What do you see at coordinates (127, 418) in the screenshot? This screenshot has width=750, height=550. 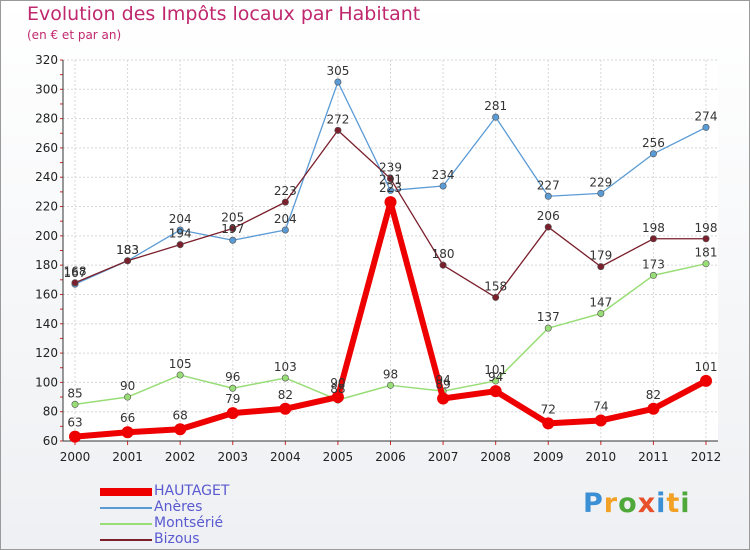 I see `data-label-hautaget: 66` at bounding box center [127, 418].